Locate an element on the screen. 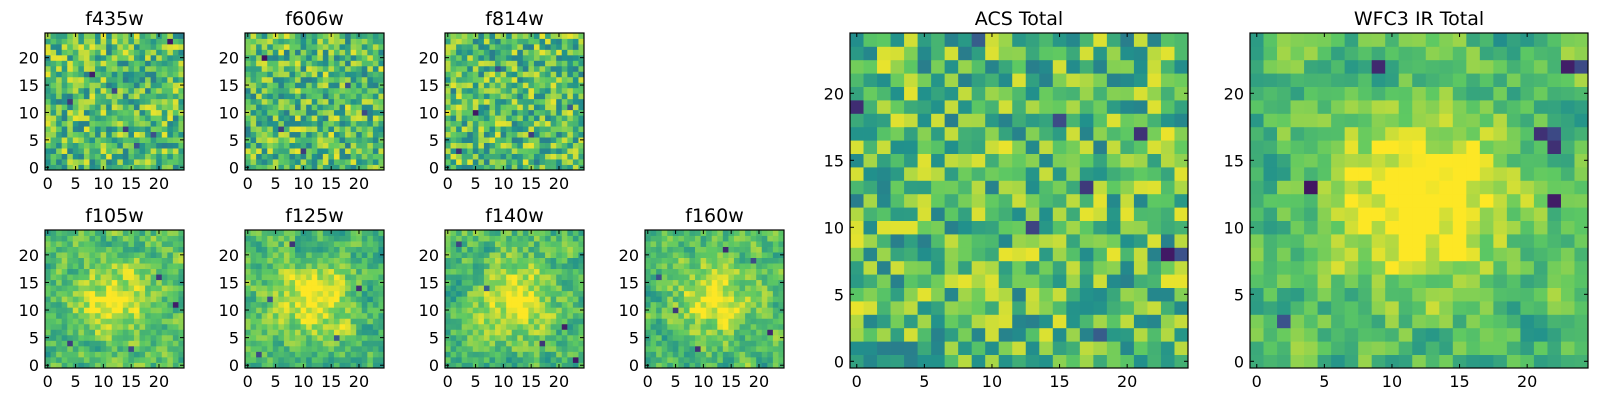 The width and height of the screenshot is (1600, 400). y-tick-label: 10 is located at coordinates (29, 112).